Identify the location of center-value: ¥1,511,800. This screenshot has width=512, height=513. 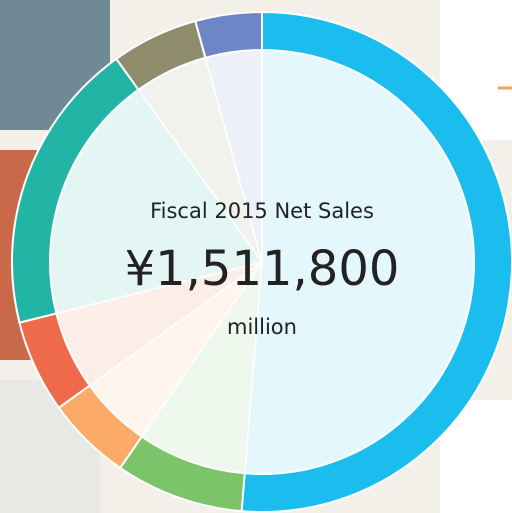
(262, 269).